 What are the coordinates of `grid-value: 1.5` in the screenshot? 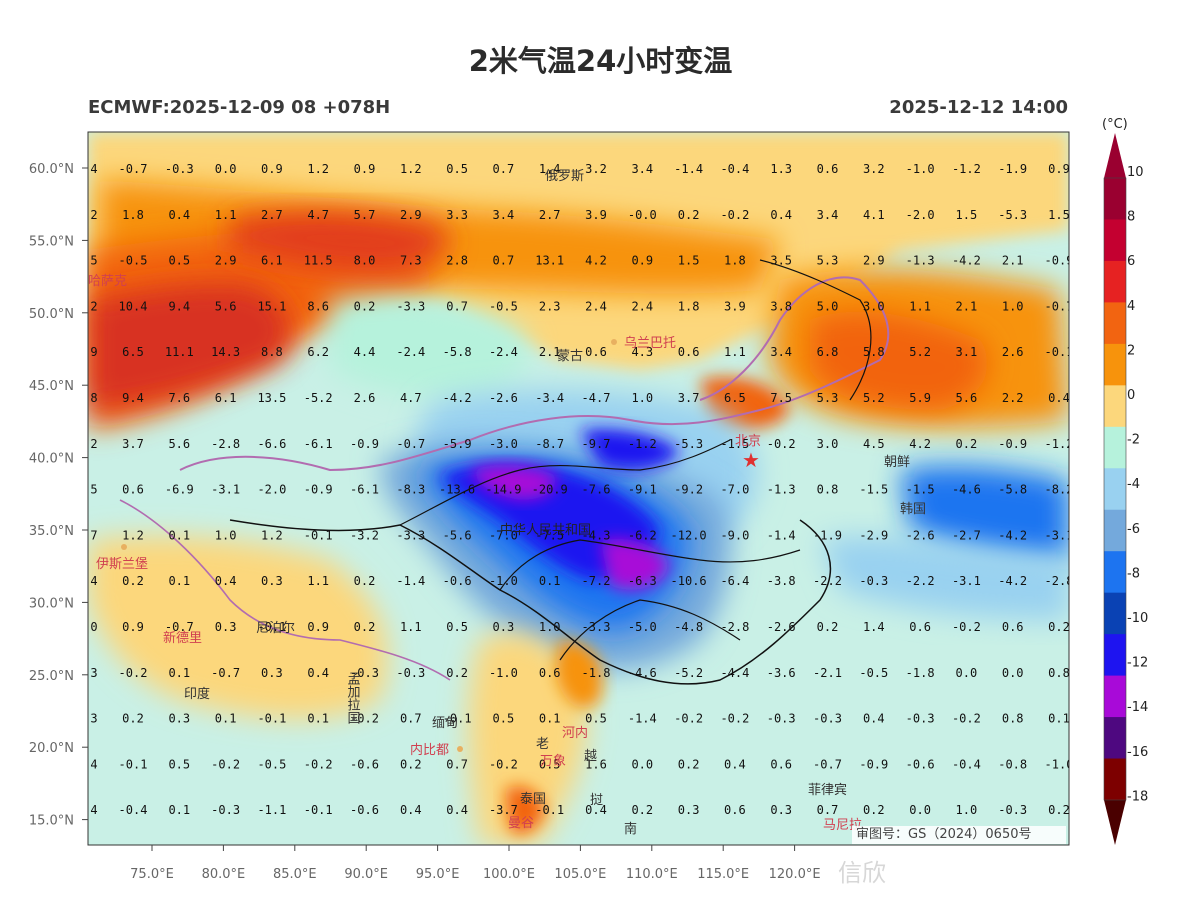 It's located at (967, 215).